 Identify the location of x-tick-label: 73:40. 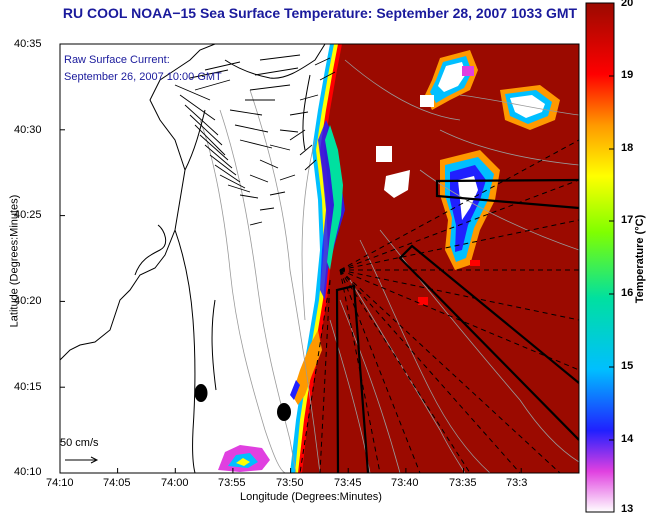
(405, 483).